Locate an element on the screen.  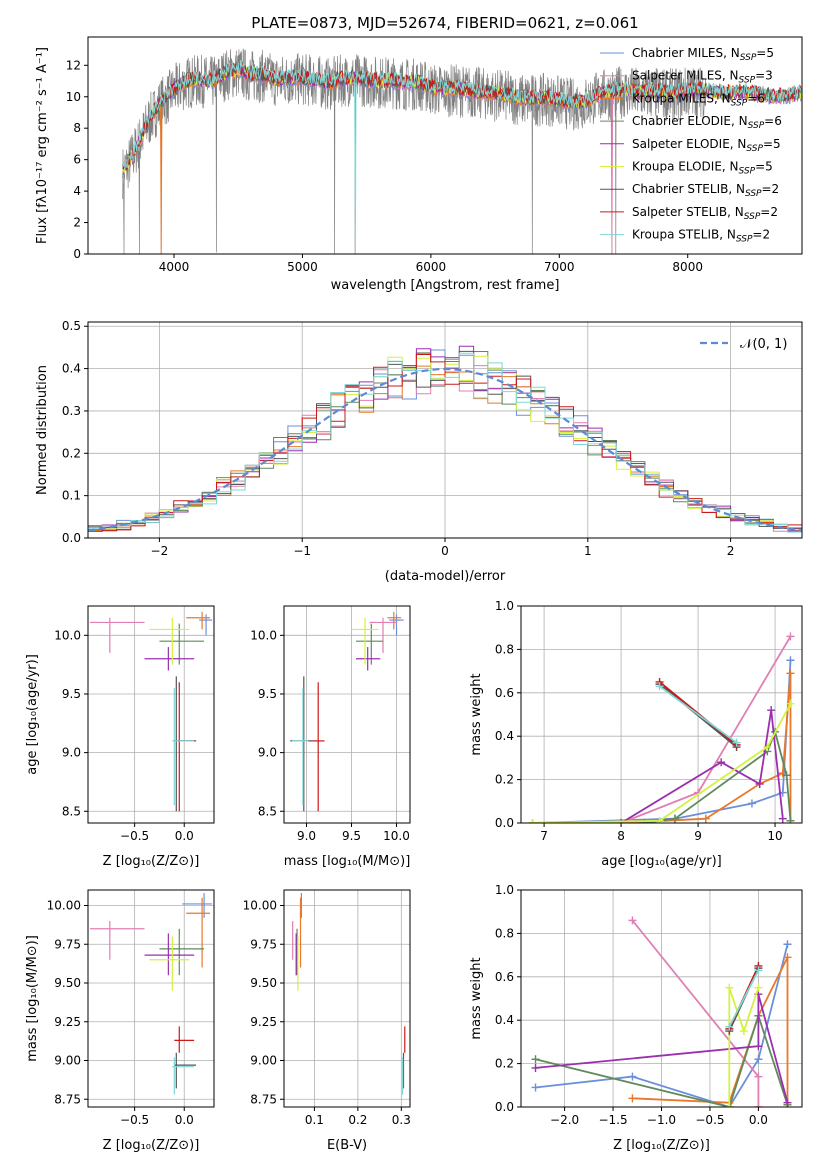
x-tick-label: 5000 is located at coordinates (302, 267).